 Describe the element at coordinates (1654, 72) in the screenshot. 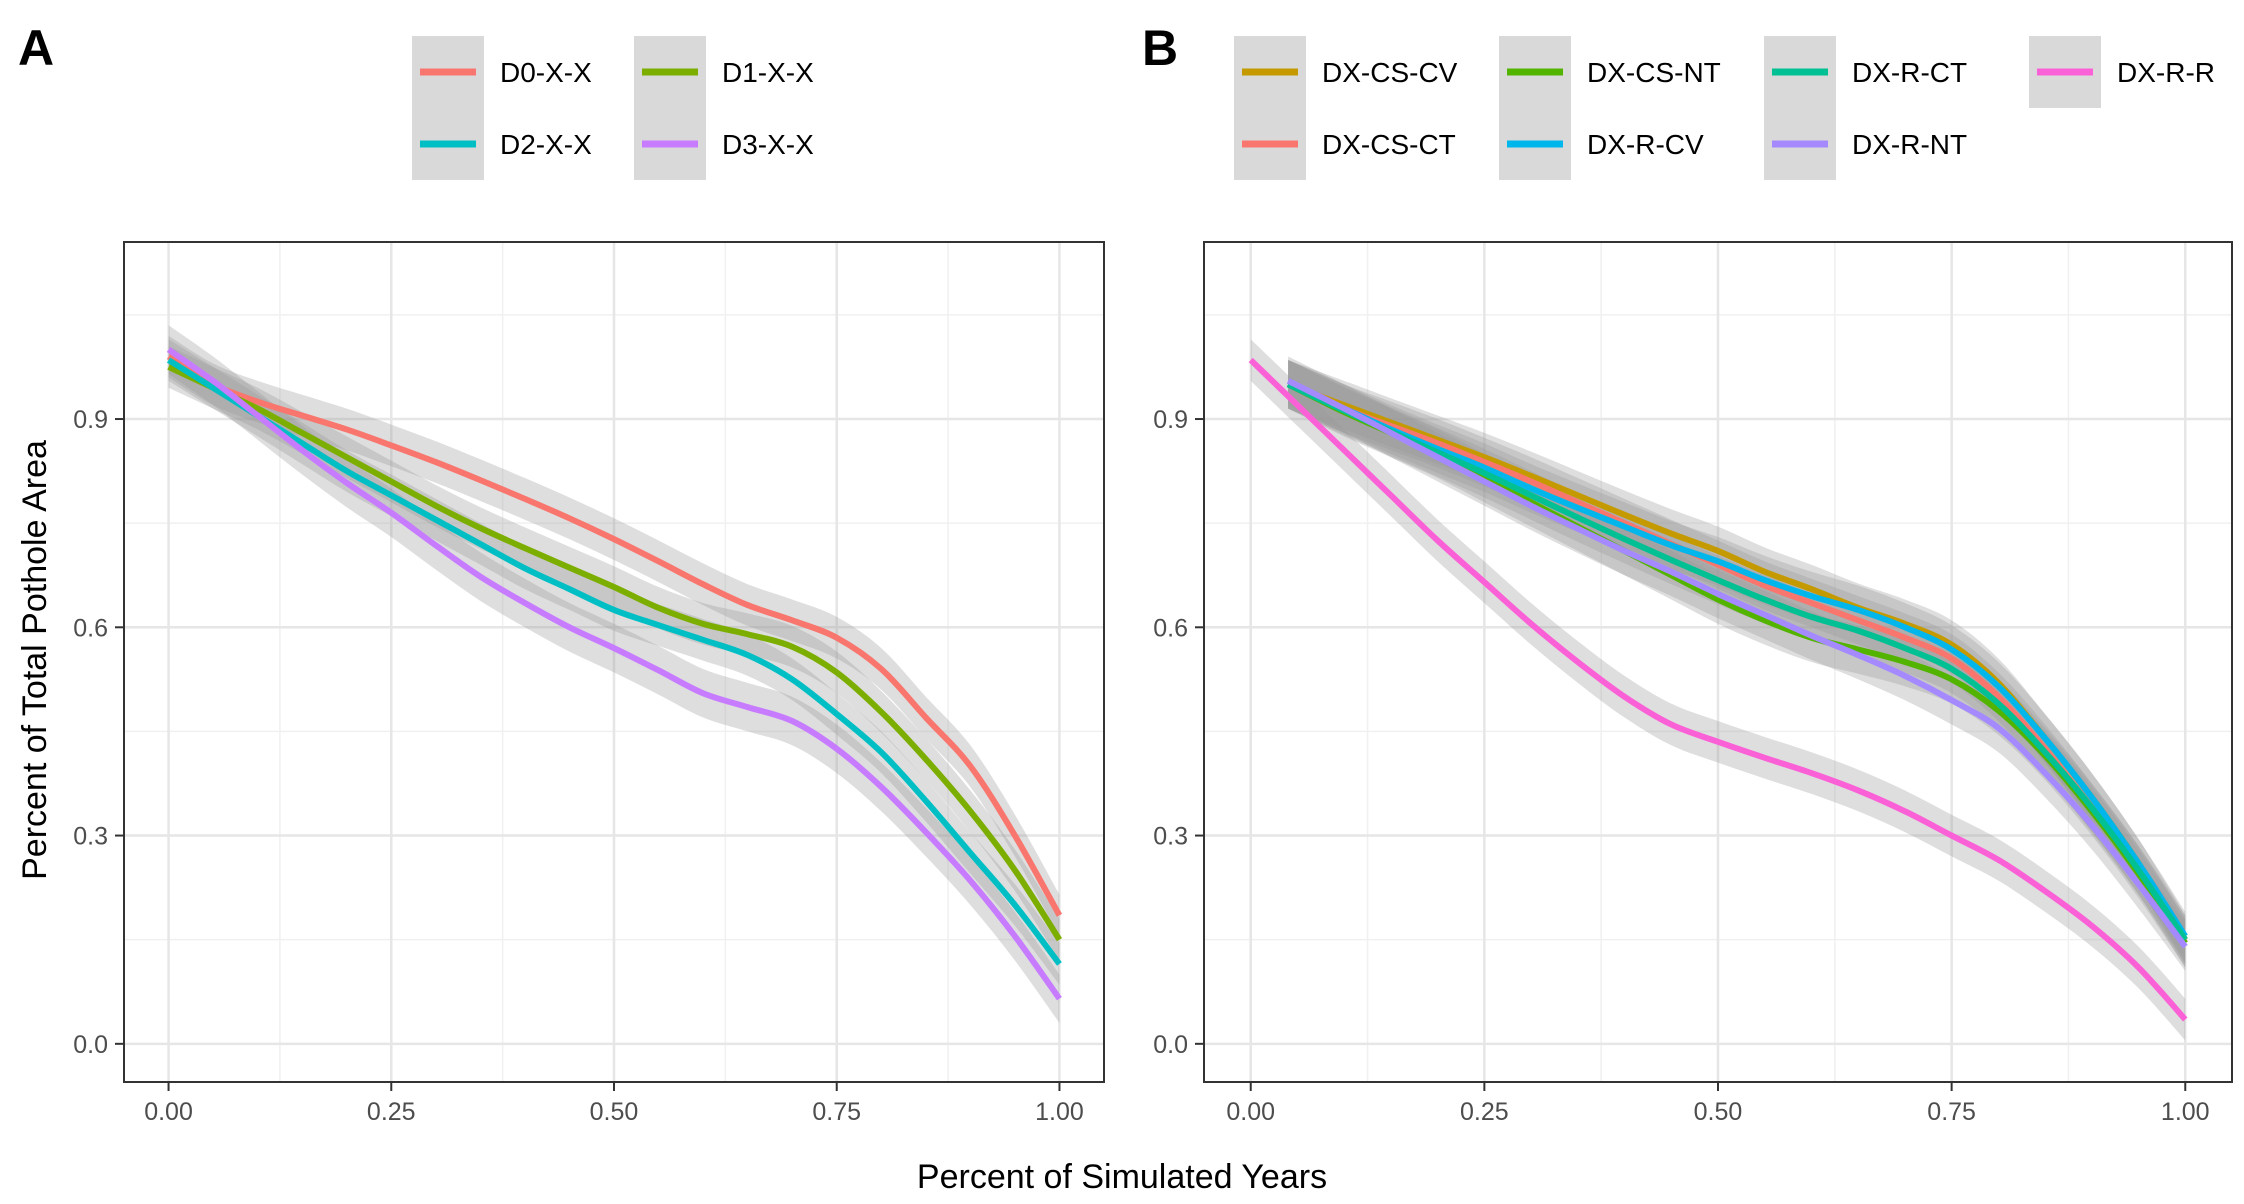

I see `legend-label: DX-CS-NT` at that location.